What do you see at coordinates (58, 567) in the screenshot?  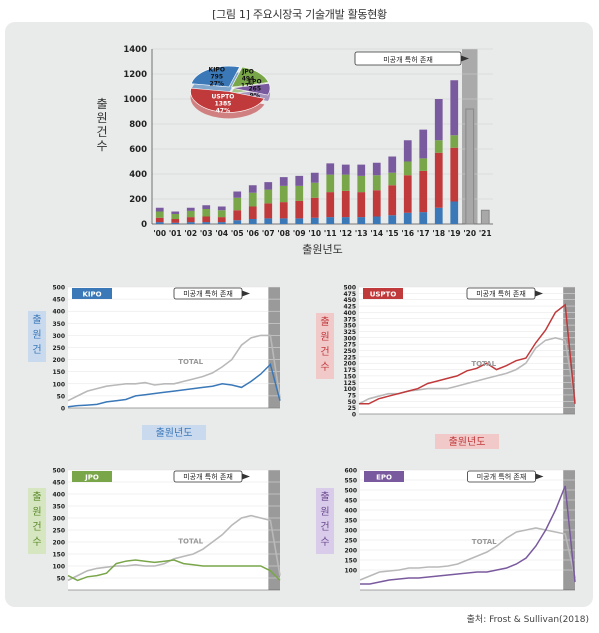 I see `jpo-y-tick-label: 100` at bounding box center [58, 567].